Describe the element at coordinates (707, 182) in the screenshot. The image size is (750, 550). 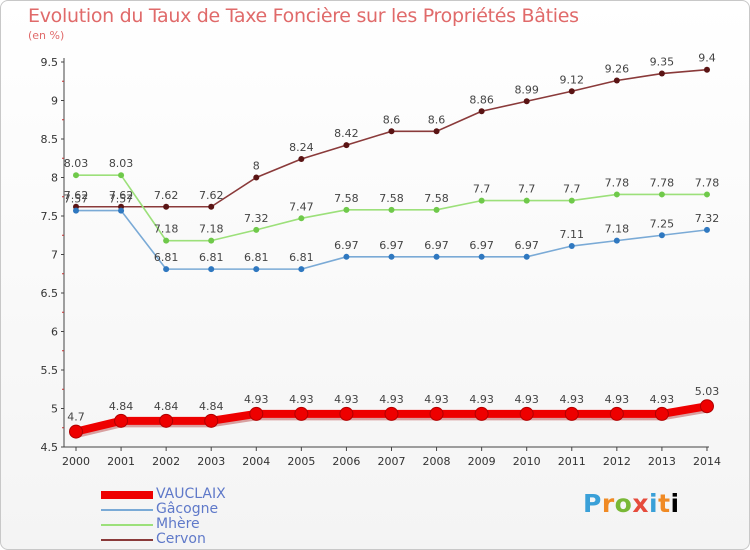
I see `data-label: 7.78` at that location.